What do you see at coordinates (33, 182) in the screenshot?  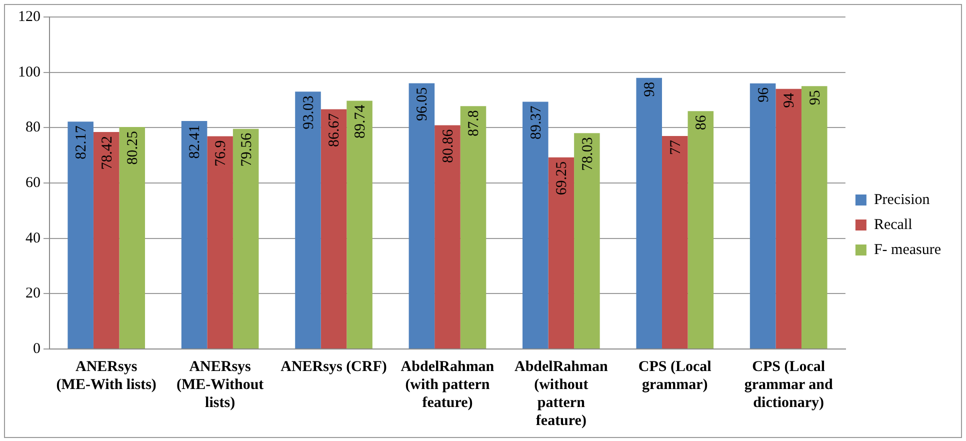 I see `y-tick-label: 60` at bounding box center [33, 182].